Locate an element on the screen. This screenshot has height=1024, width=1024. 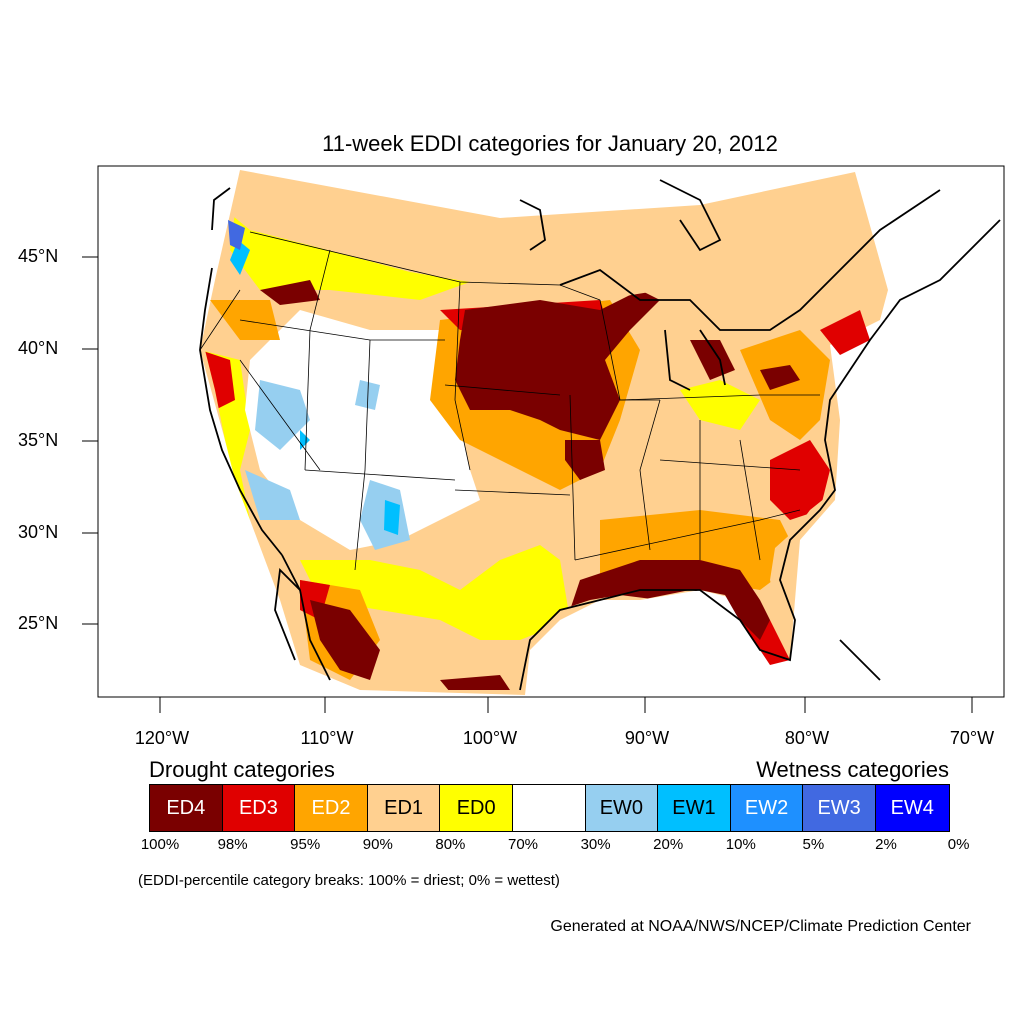
lat-label: 35°N is located at coordinates (38, 440).